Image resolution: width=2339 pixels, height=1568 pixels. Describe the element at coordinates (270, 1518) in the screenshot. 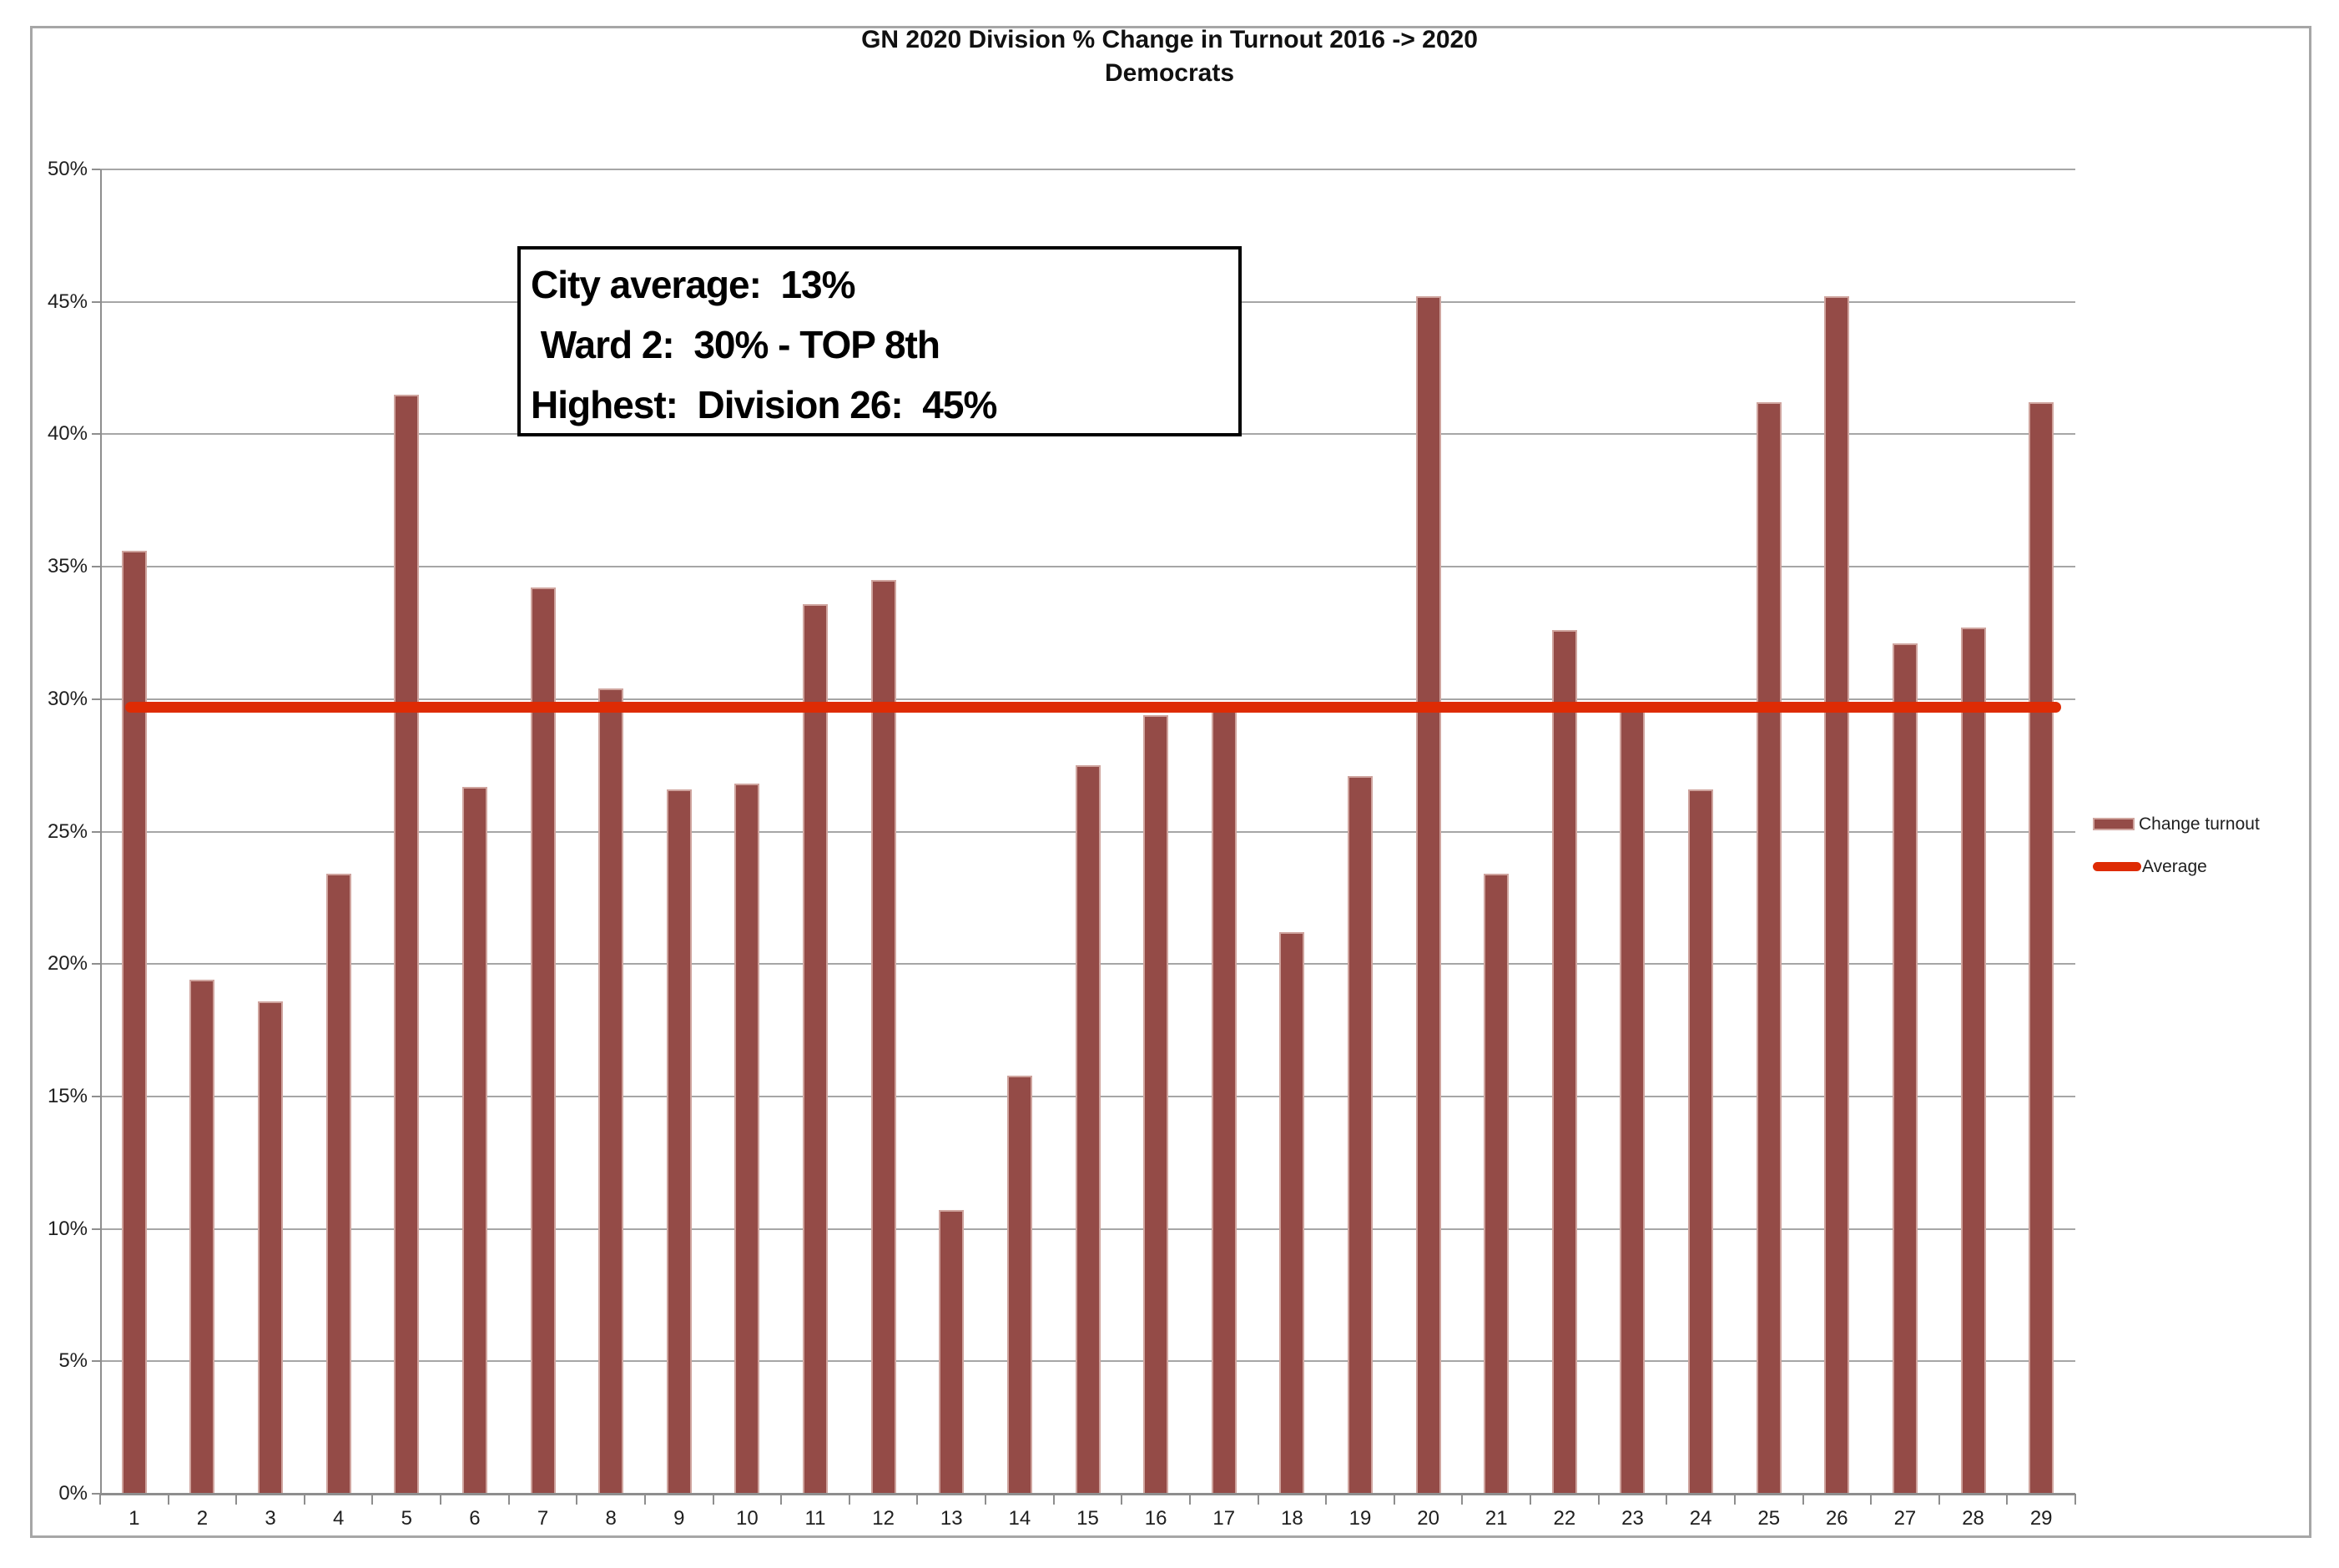

I see `x-axis-label-3: 3` at that location.